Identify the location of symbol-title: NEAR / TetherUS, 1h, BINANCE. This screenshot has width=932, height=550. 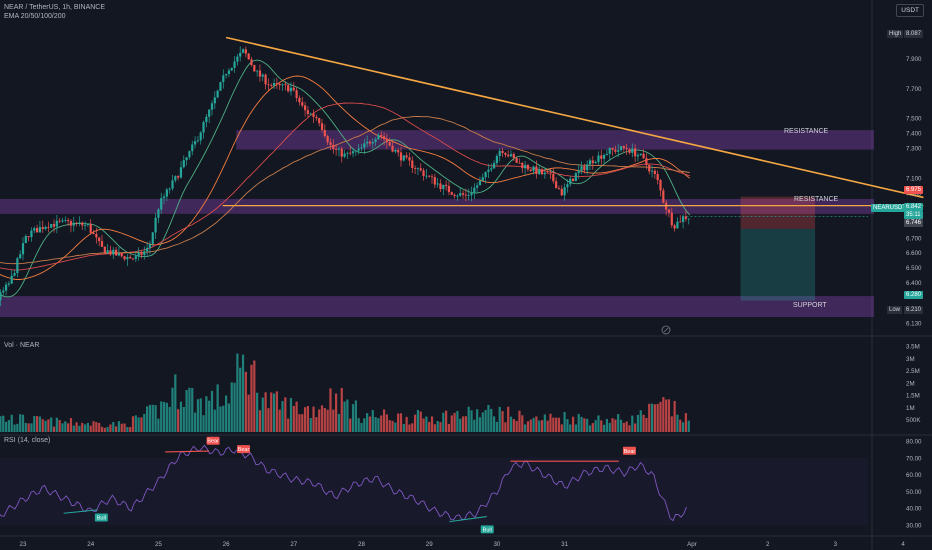
(55, 7).